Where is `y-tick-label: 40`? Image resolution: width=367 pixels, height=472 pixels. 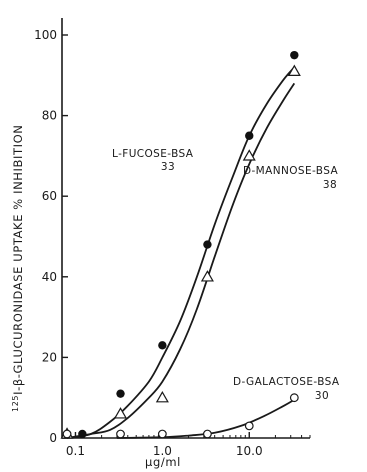
y-tick-label: 40 is located at coordinates (49, 277).